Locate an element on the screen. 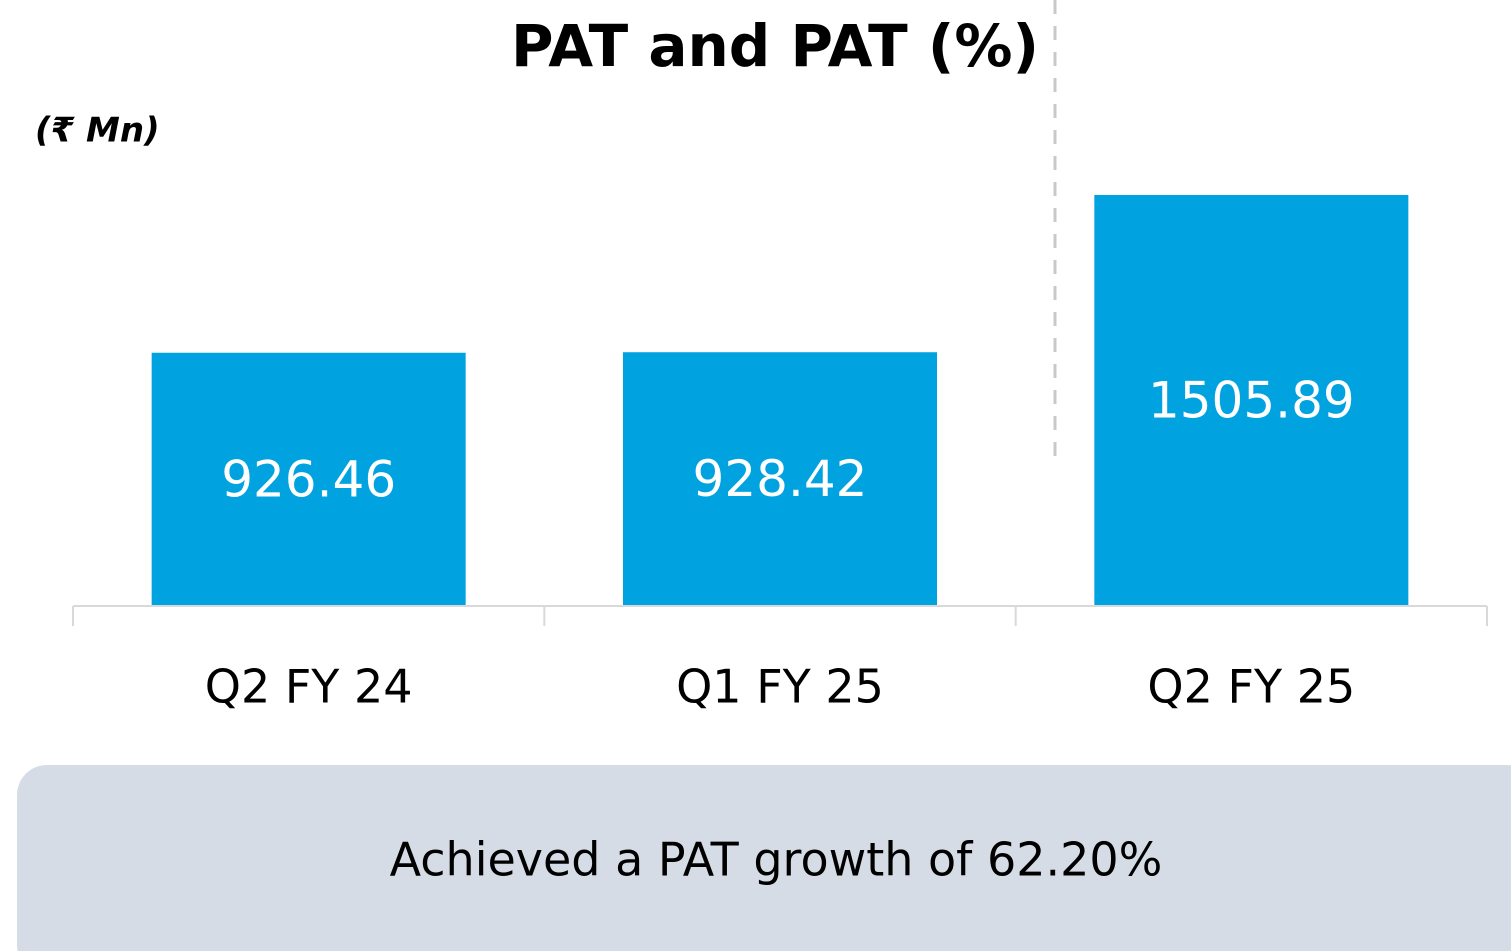 The image size is (1511, 951). x-tick-label: Q2 FY 25 is located at coordinates (1251, 687).